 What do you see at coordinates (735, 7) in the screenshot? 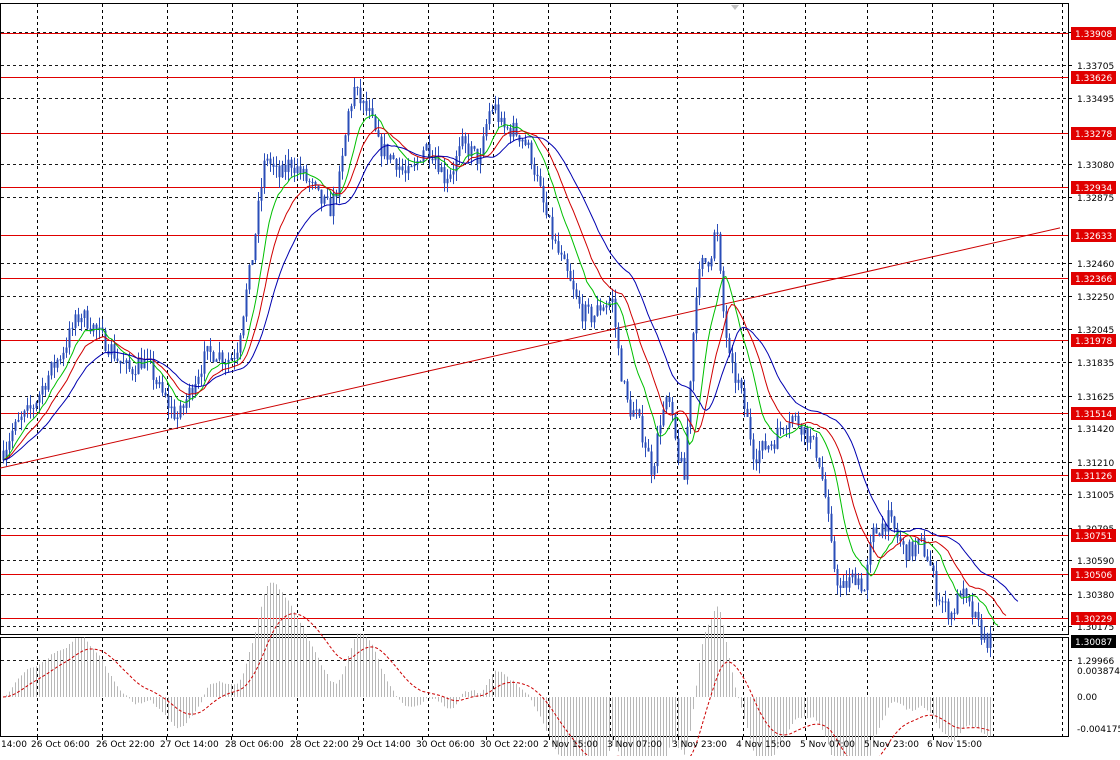
I see `chart-shift-marker` at bounding box center [735, 7].